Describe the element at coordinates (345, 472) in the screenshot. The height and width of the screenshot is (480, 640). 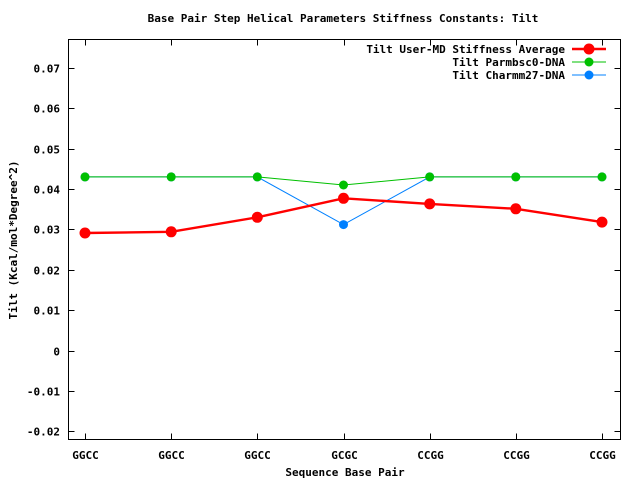
I see `x-axis-label: Sequence Base Pair` at that location.